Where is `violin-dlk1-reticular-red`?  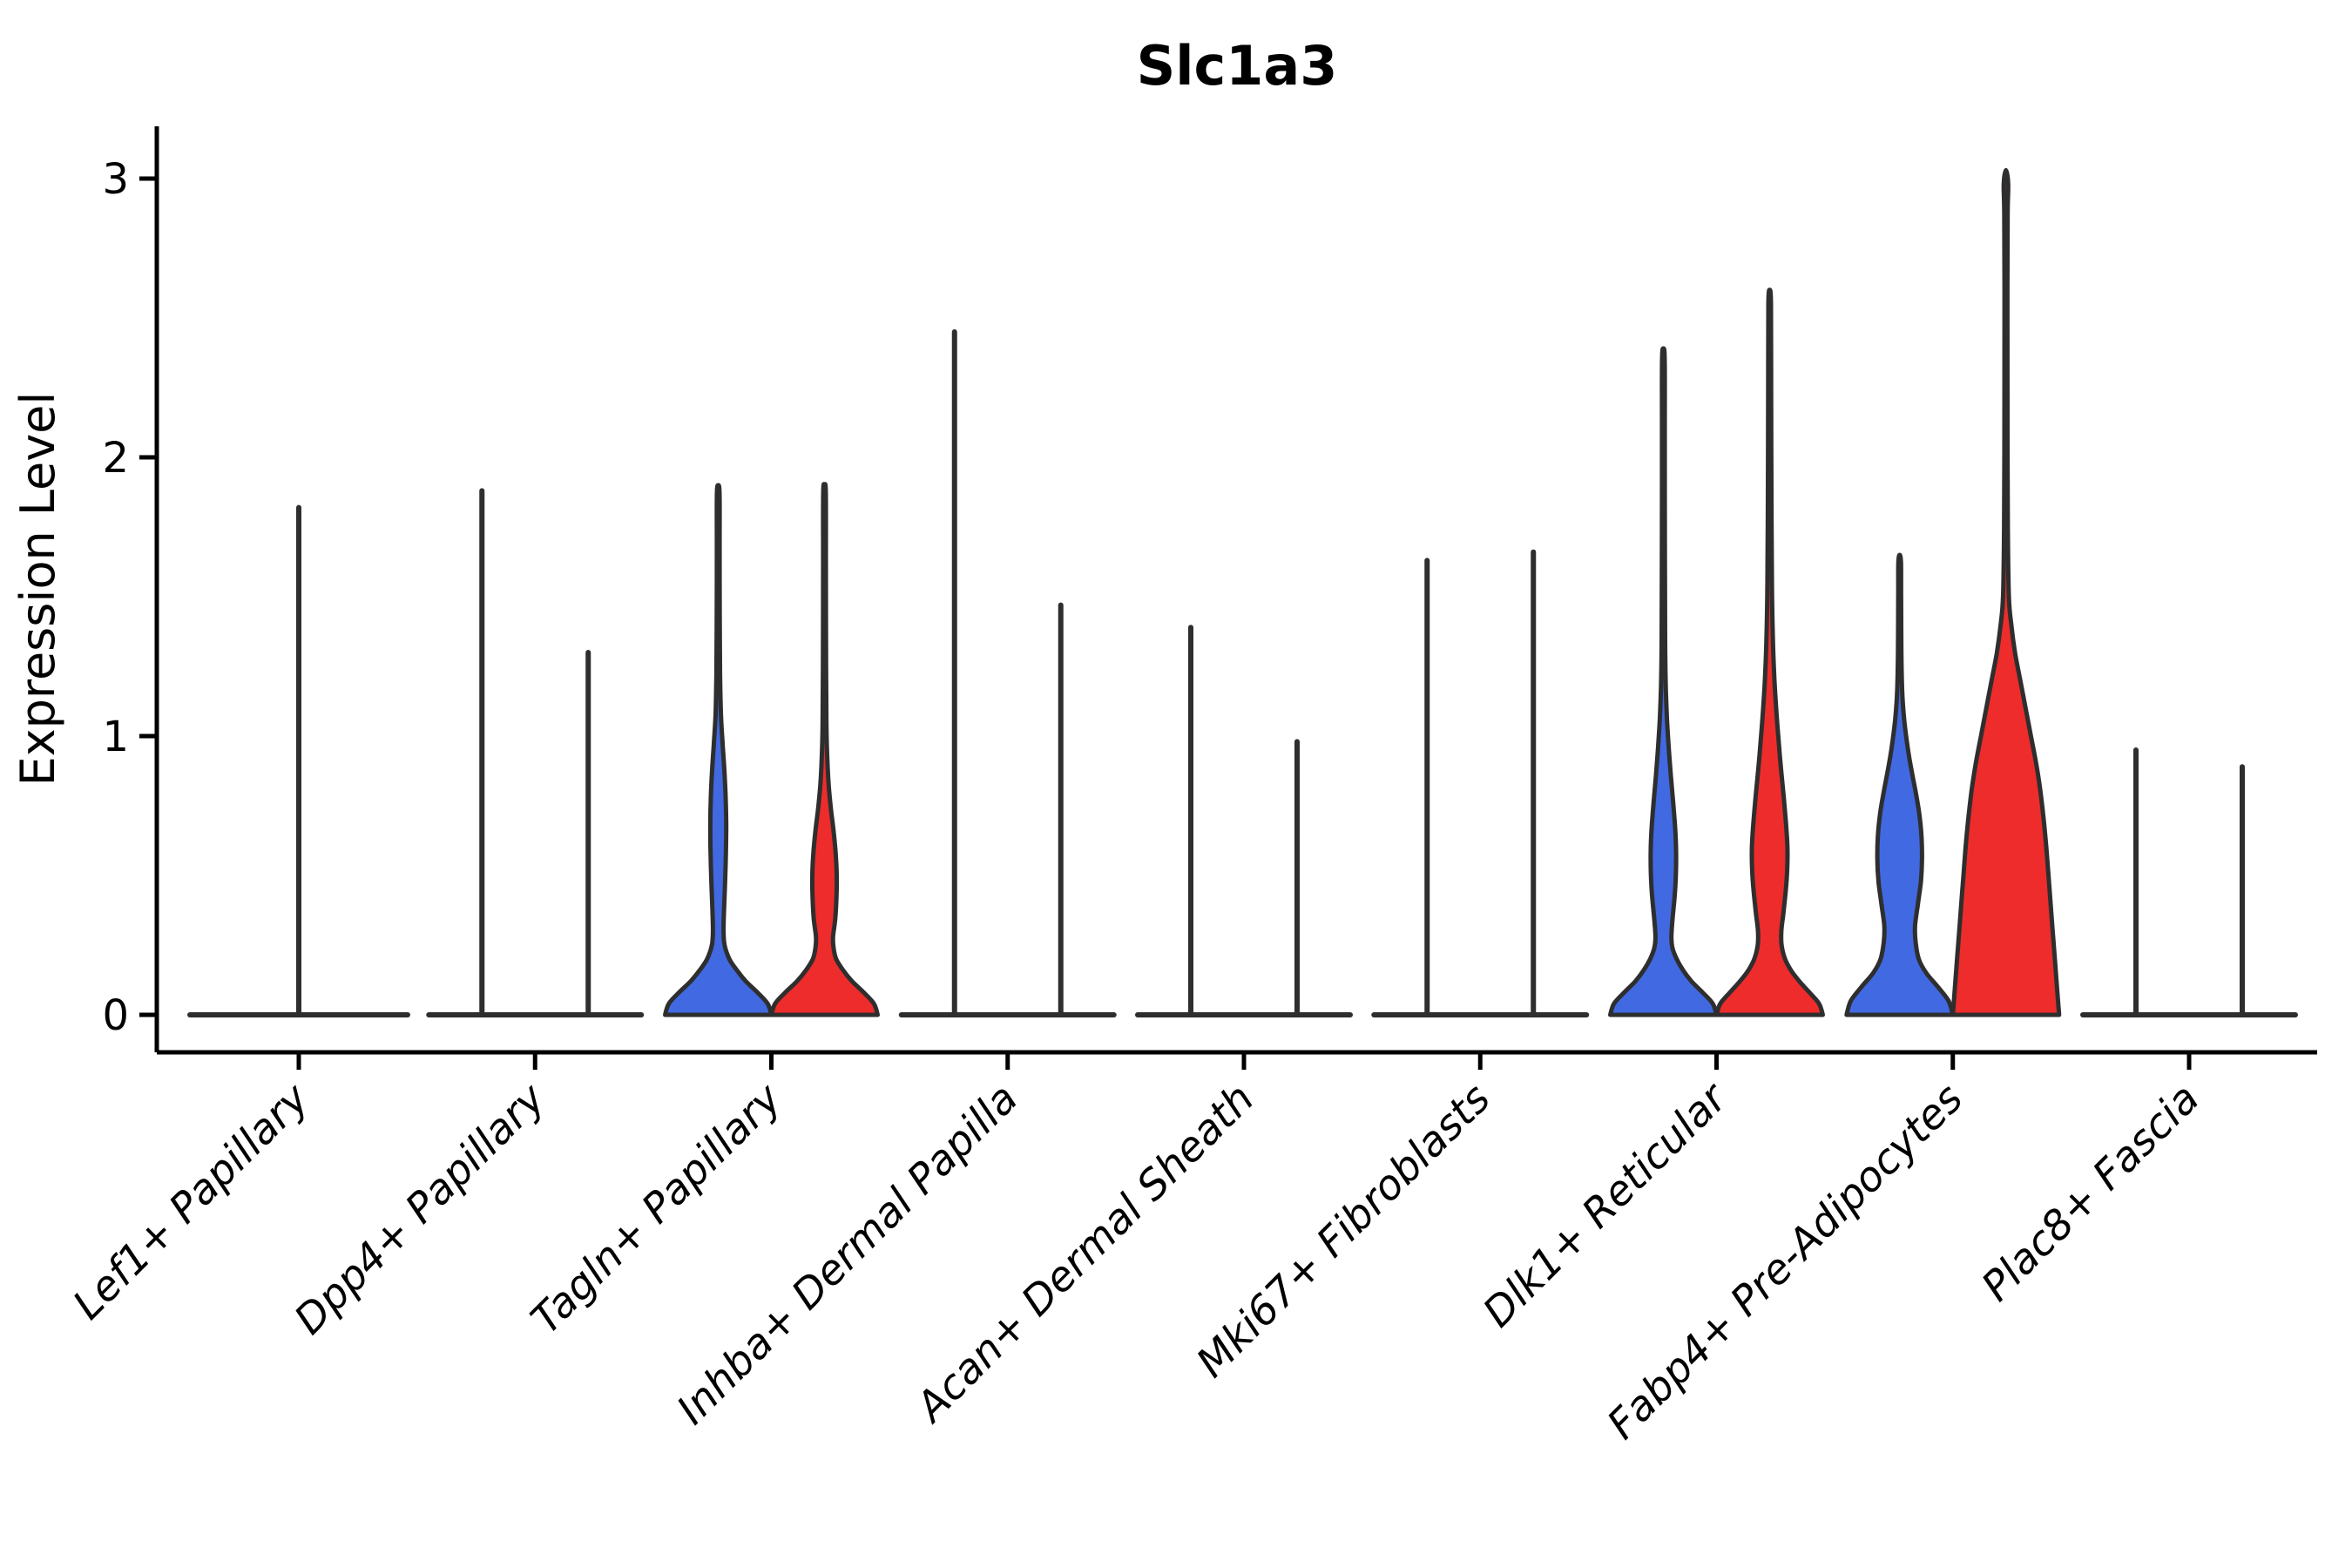 violin-dlk1-reticular-red is located at coordinates (1769, 652).